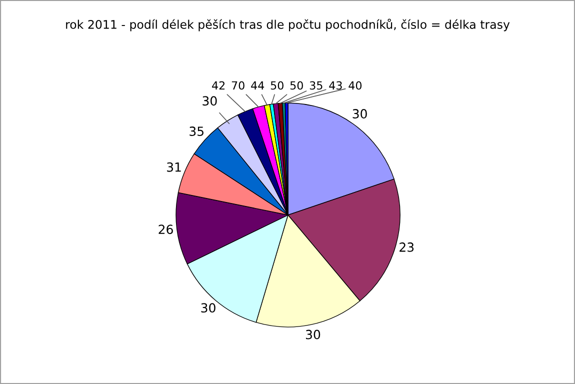 The width and height of the screenshot is (575, 384). Describe the element at coordinates (165, 229) in the screenshot. I see `slice-label: 26` at that location.